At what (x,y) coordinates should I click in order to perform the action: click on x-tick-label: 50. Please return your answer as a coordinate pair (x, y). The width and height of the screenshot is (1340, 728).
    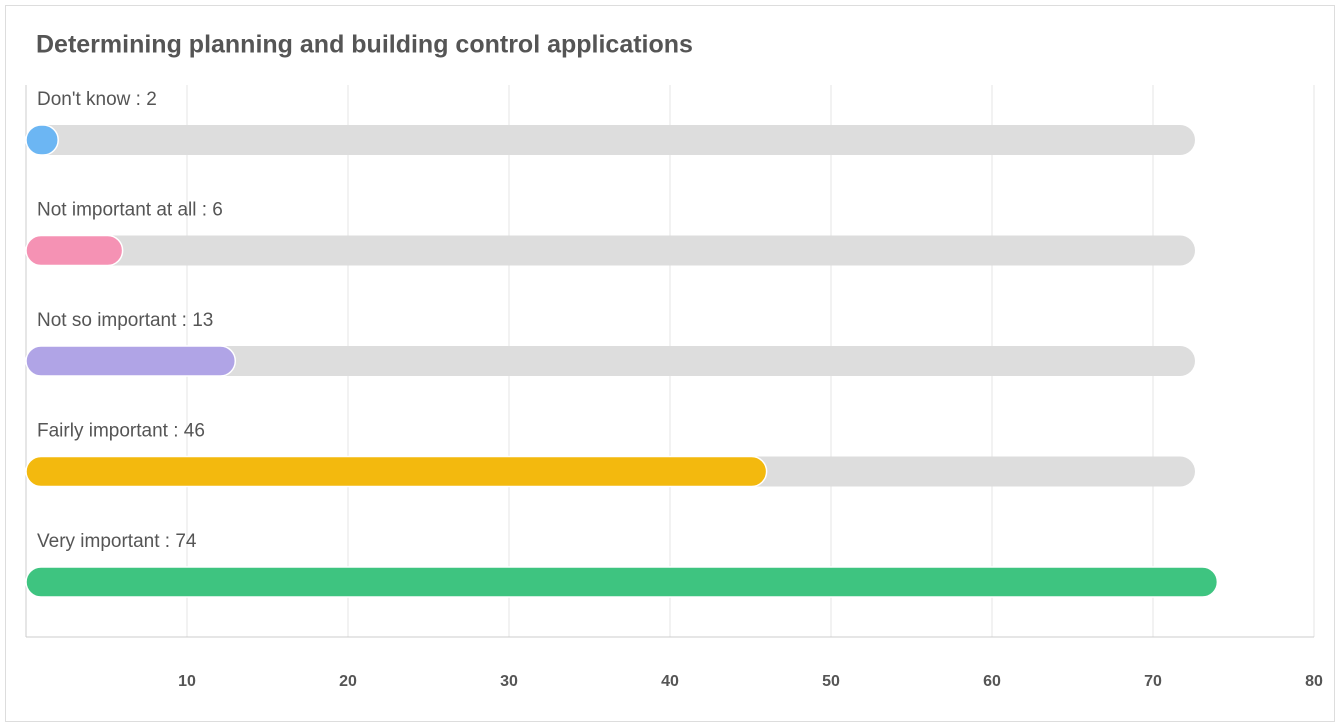
    Looking at the image, I should click on (831, 681).